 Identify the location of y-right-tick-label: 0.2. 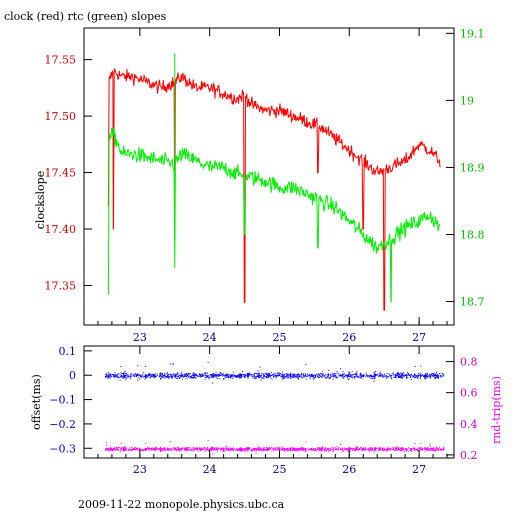
(469, 455).